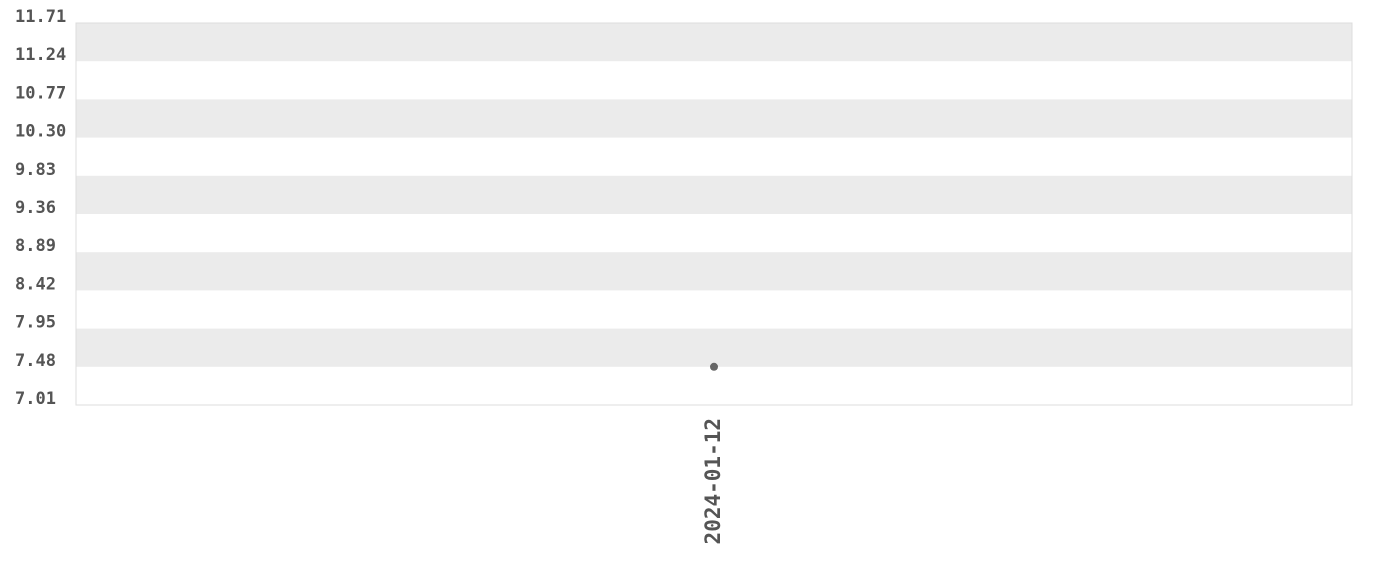  Describe the element at coordinates (40, 17) in the screenshot. I see `y-tick-label: 11.71` at that location.